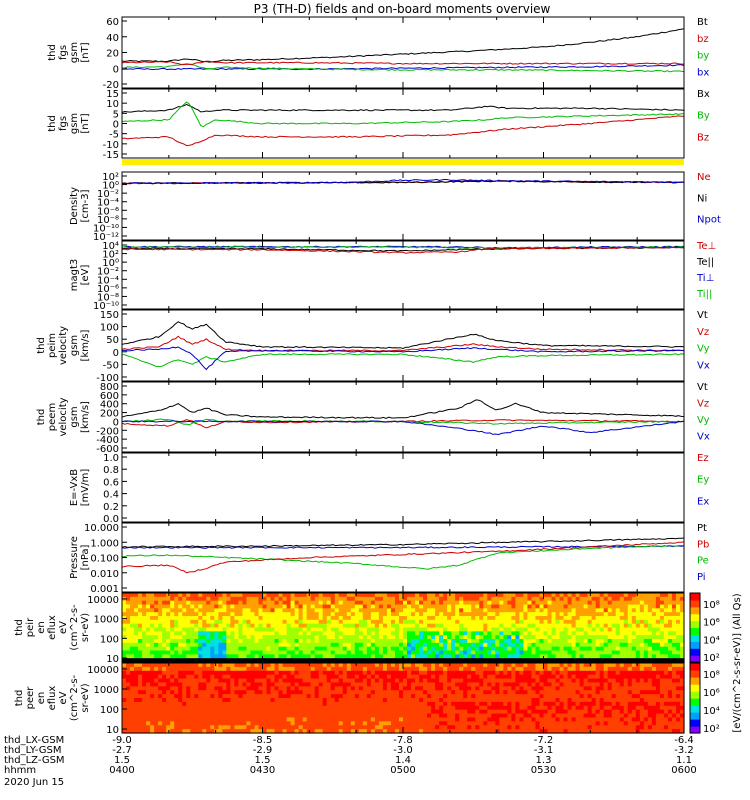 Image resolution: width=750 pixels, height=800 pixels. What do you see at coordinates (704, 294) in the screenshot?
I see `legend-entry: Ti||` at bounding box center [704, 294].